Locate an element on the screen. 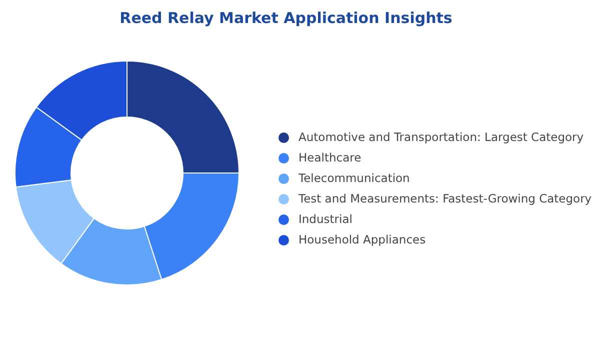  legend-label: Household Appliances is located at coordinates (362, 239).